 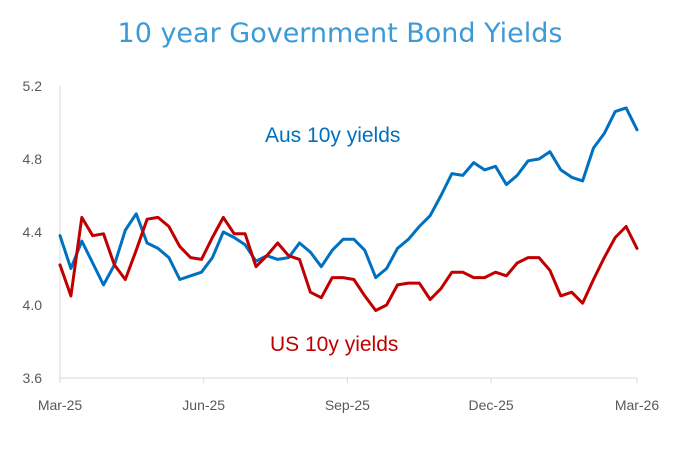 What do you see at coordinates (60, 405) in the screenshot?
I see `x-tick-label: Mar-25` at bounding box center [60, 405].